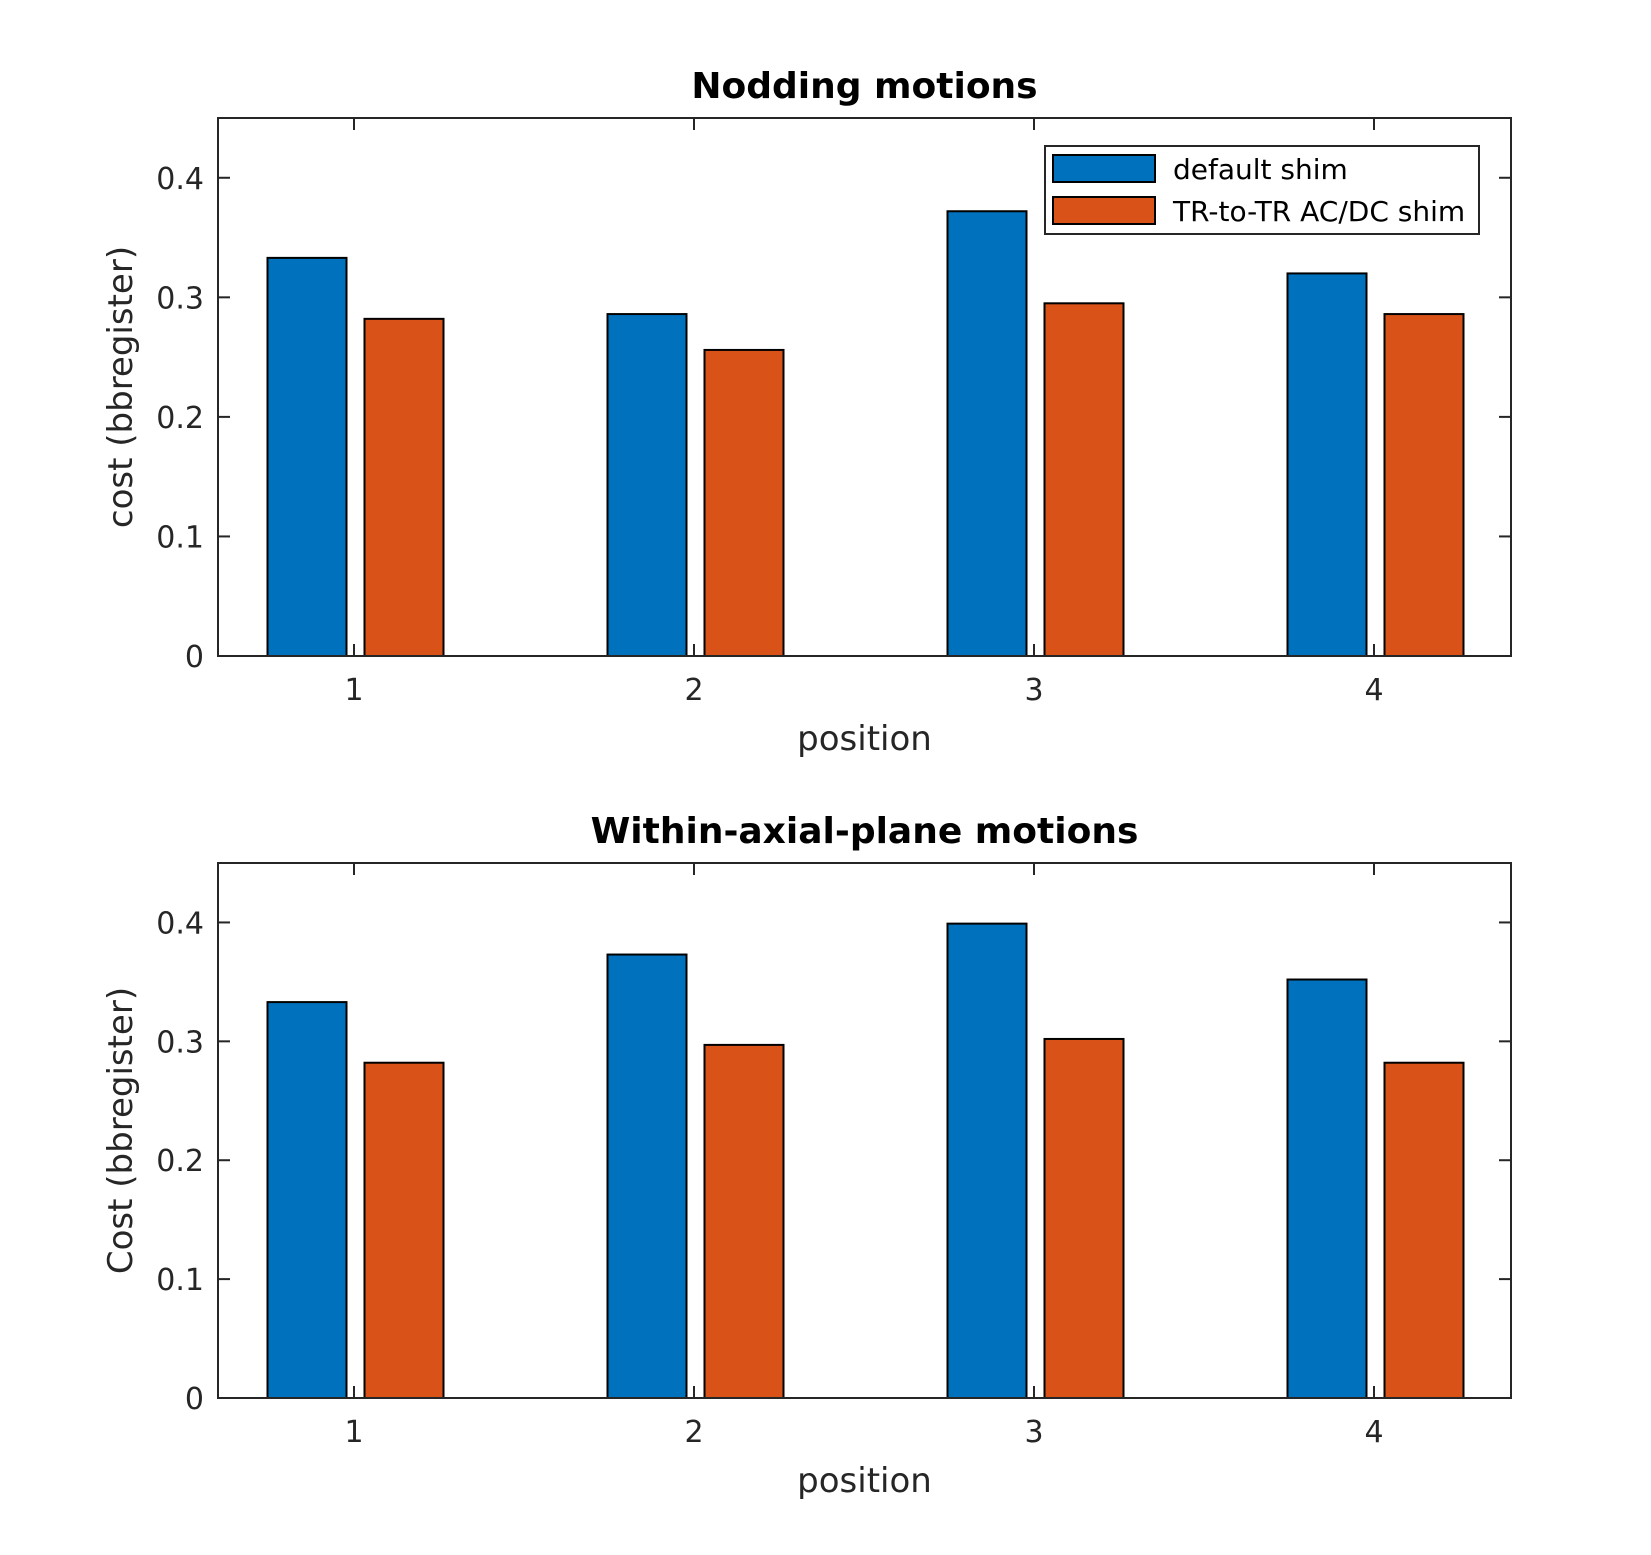 The image size is (1651, 1555). Describe the element at coordinates (864, 86) in the screenshot. I see `chart-title: Nodding motions` at that location.